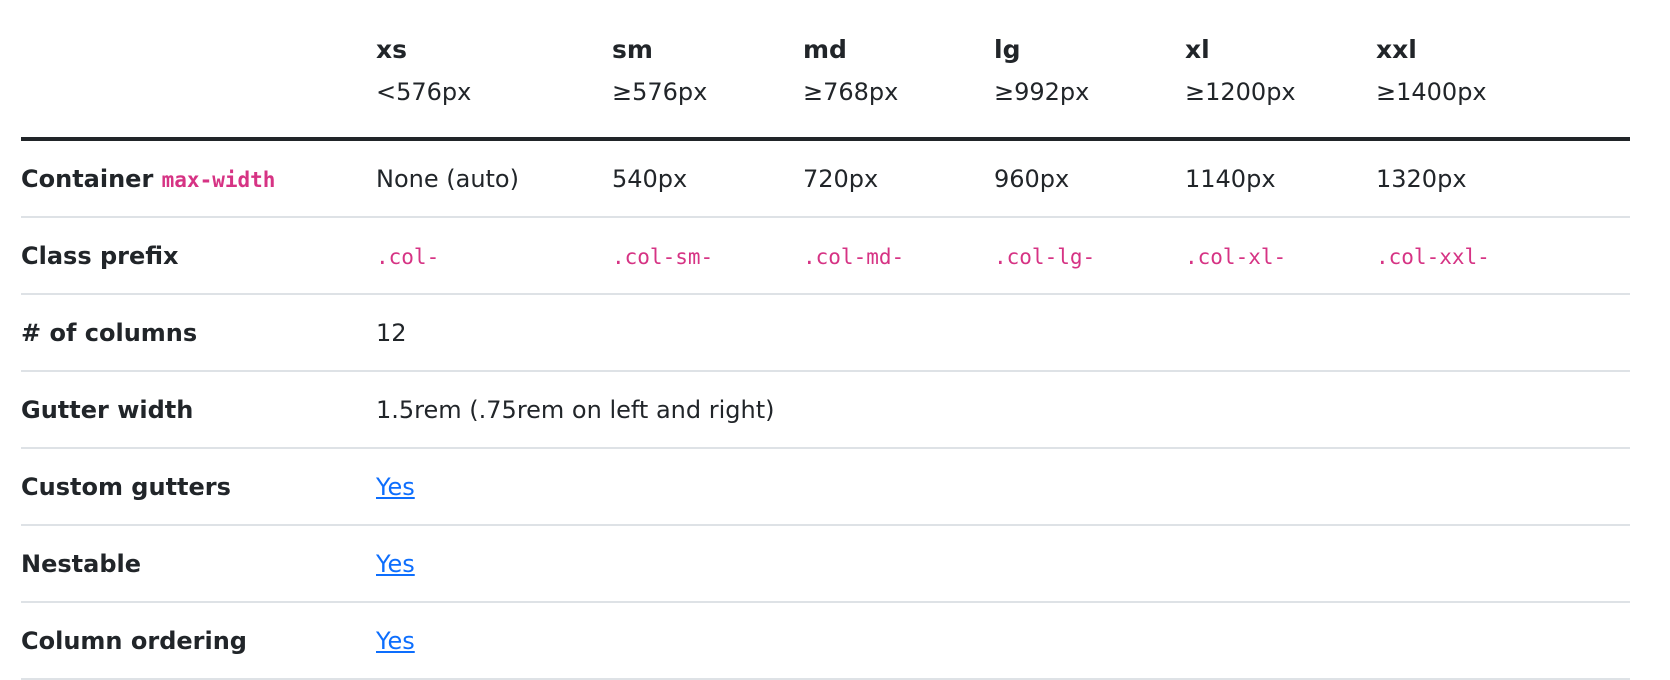 This screenshot has height=680, width=1670. What do you see at coordinates (395, 486) in the screenshot?
I see `custom-gutters-link: Yes` at bounding box center [395, 486].